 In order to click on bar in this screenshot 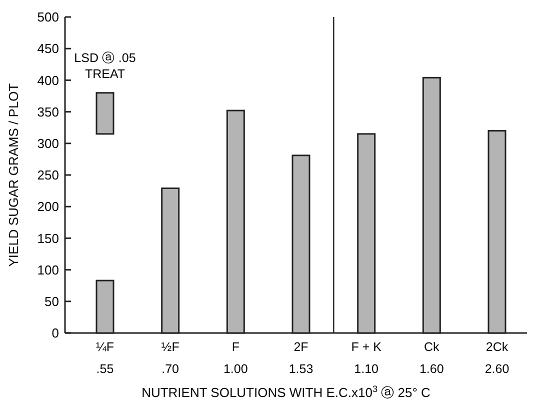, I will do `click(105, 113)`.